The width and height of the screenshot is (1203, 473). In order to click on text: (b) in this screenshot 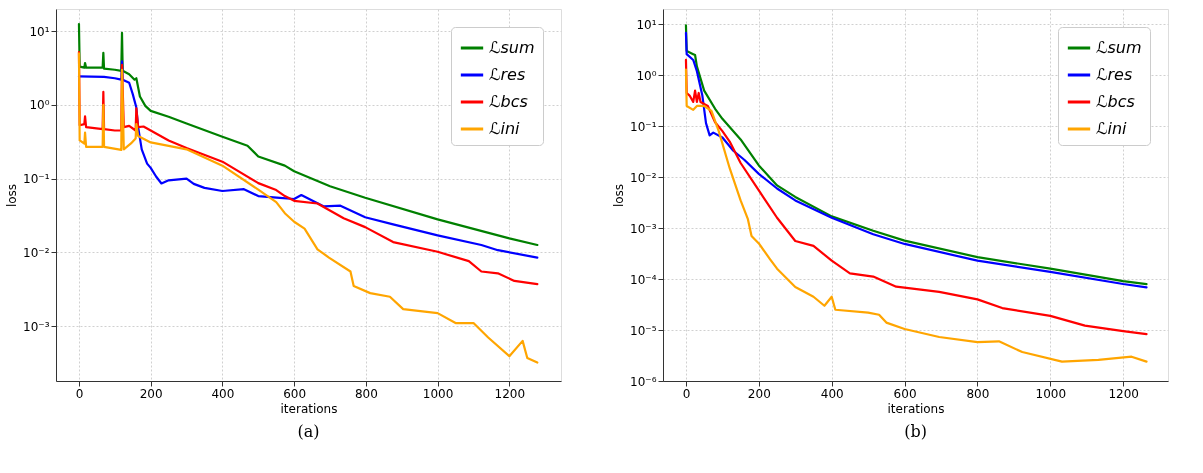, I will do `click(915, 431)`.